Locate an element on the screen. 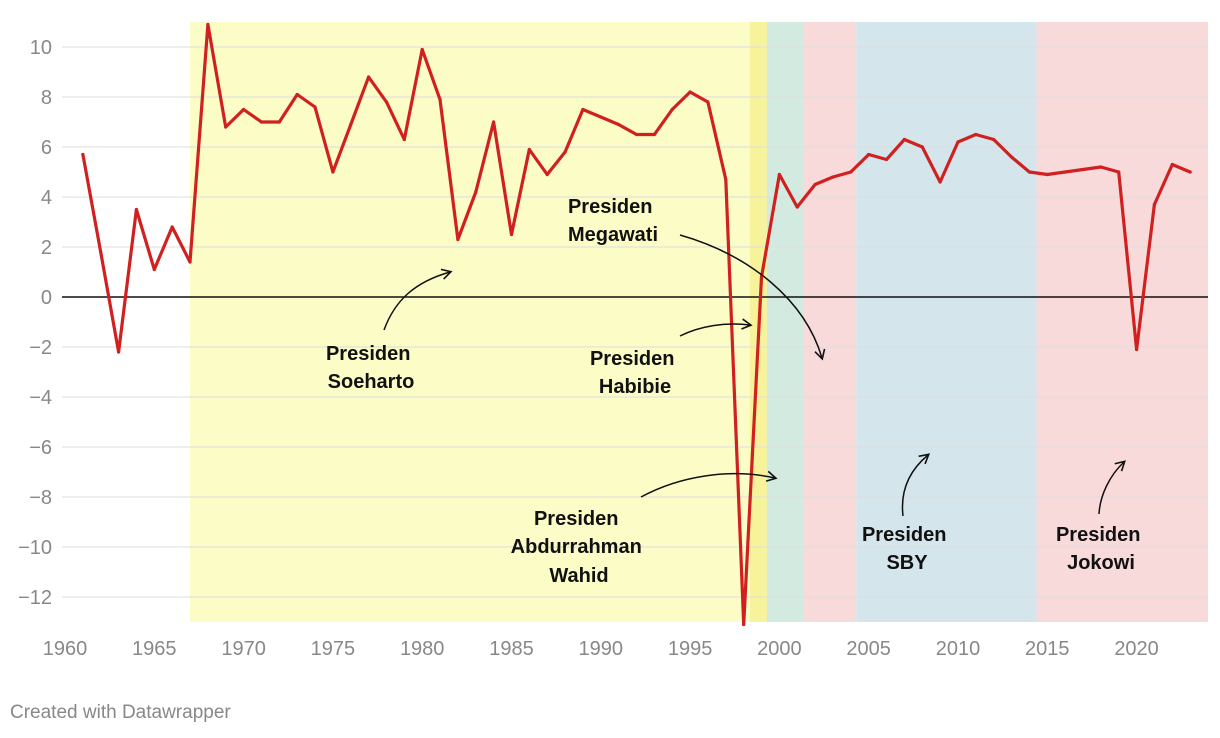 This screenshot has width=1220, height=738. data-point-1973 is located at coordinates (297, 94).